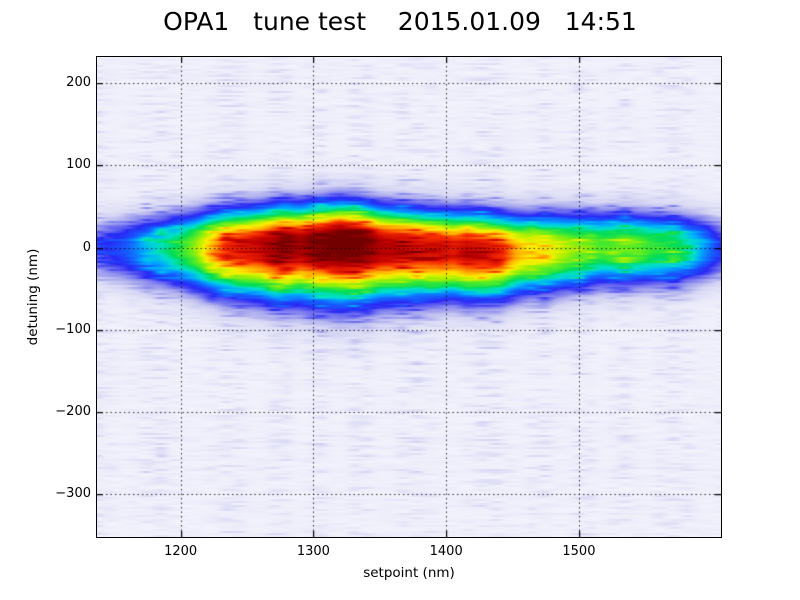 Image resolution: width=800 pixels, height=600 pixels. Describe the element at coordinates (446, 551) in the screenshot. I see `x-tick-label: 1400` at that location.